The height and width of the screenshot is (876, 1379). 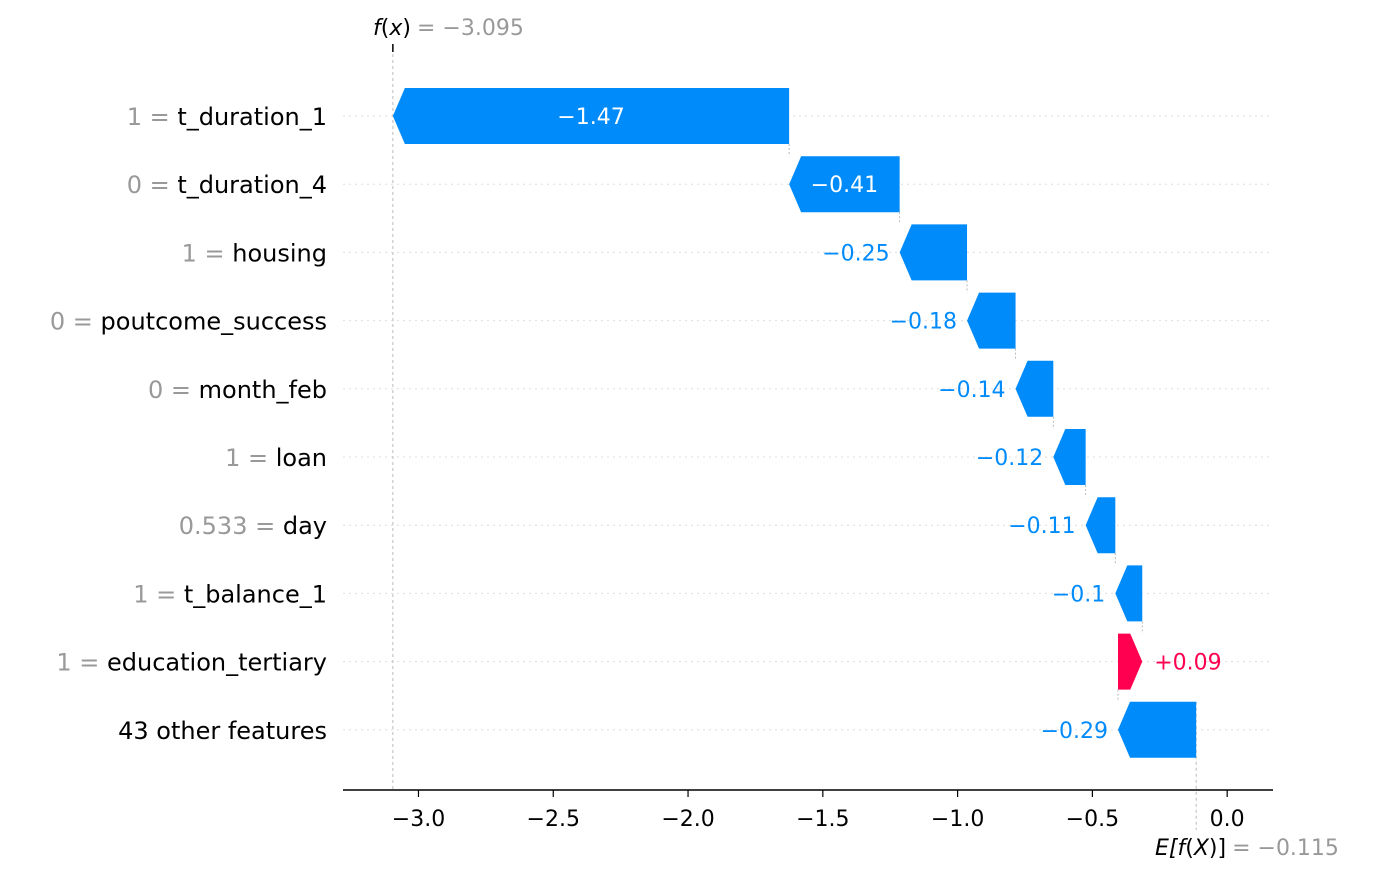 I want to click on fx-annotation: f(x) = −3.095, so click(x=448, y=28).